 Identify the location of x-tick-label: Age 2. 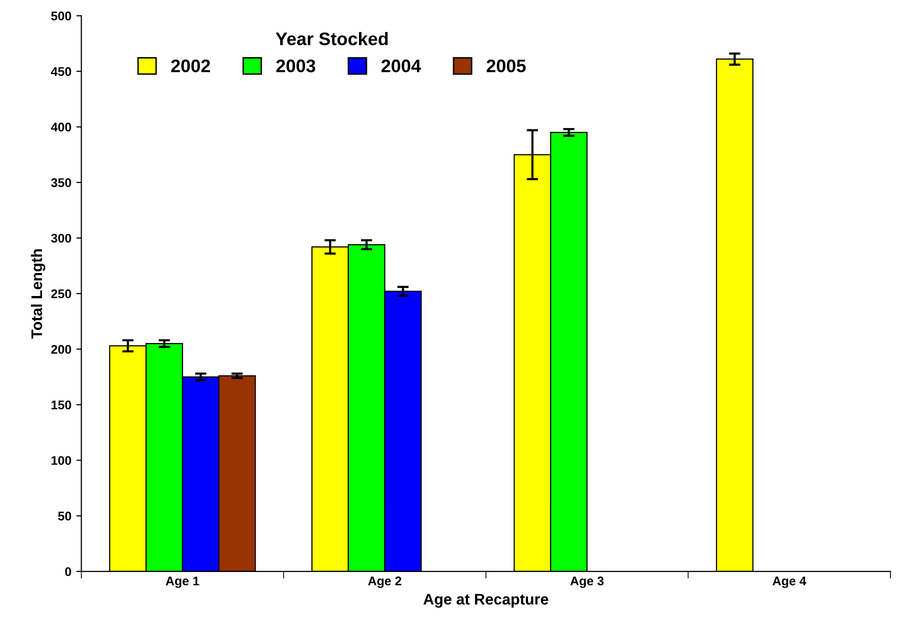
(385, 582).